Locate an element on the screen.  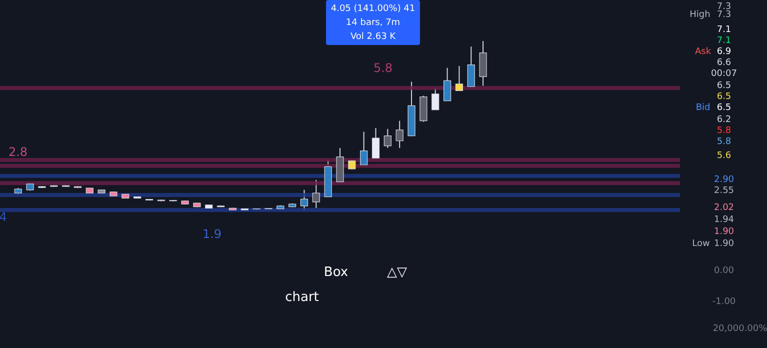
text: Ask is located at coordinates (703, 52).